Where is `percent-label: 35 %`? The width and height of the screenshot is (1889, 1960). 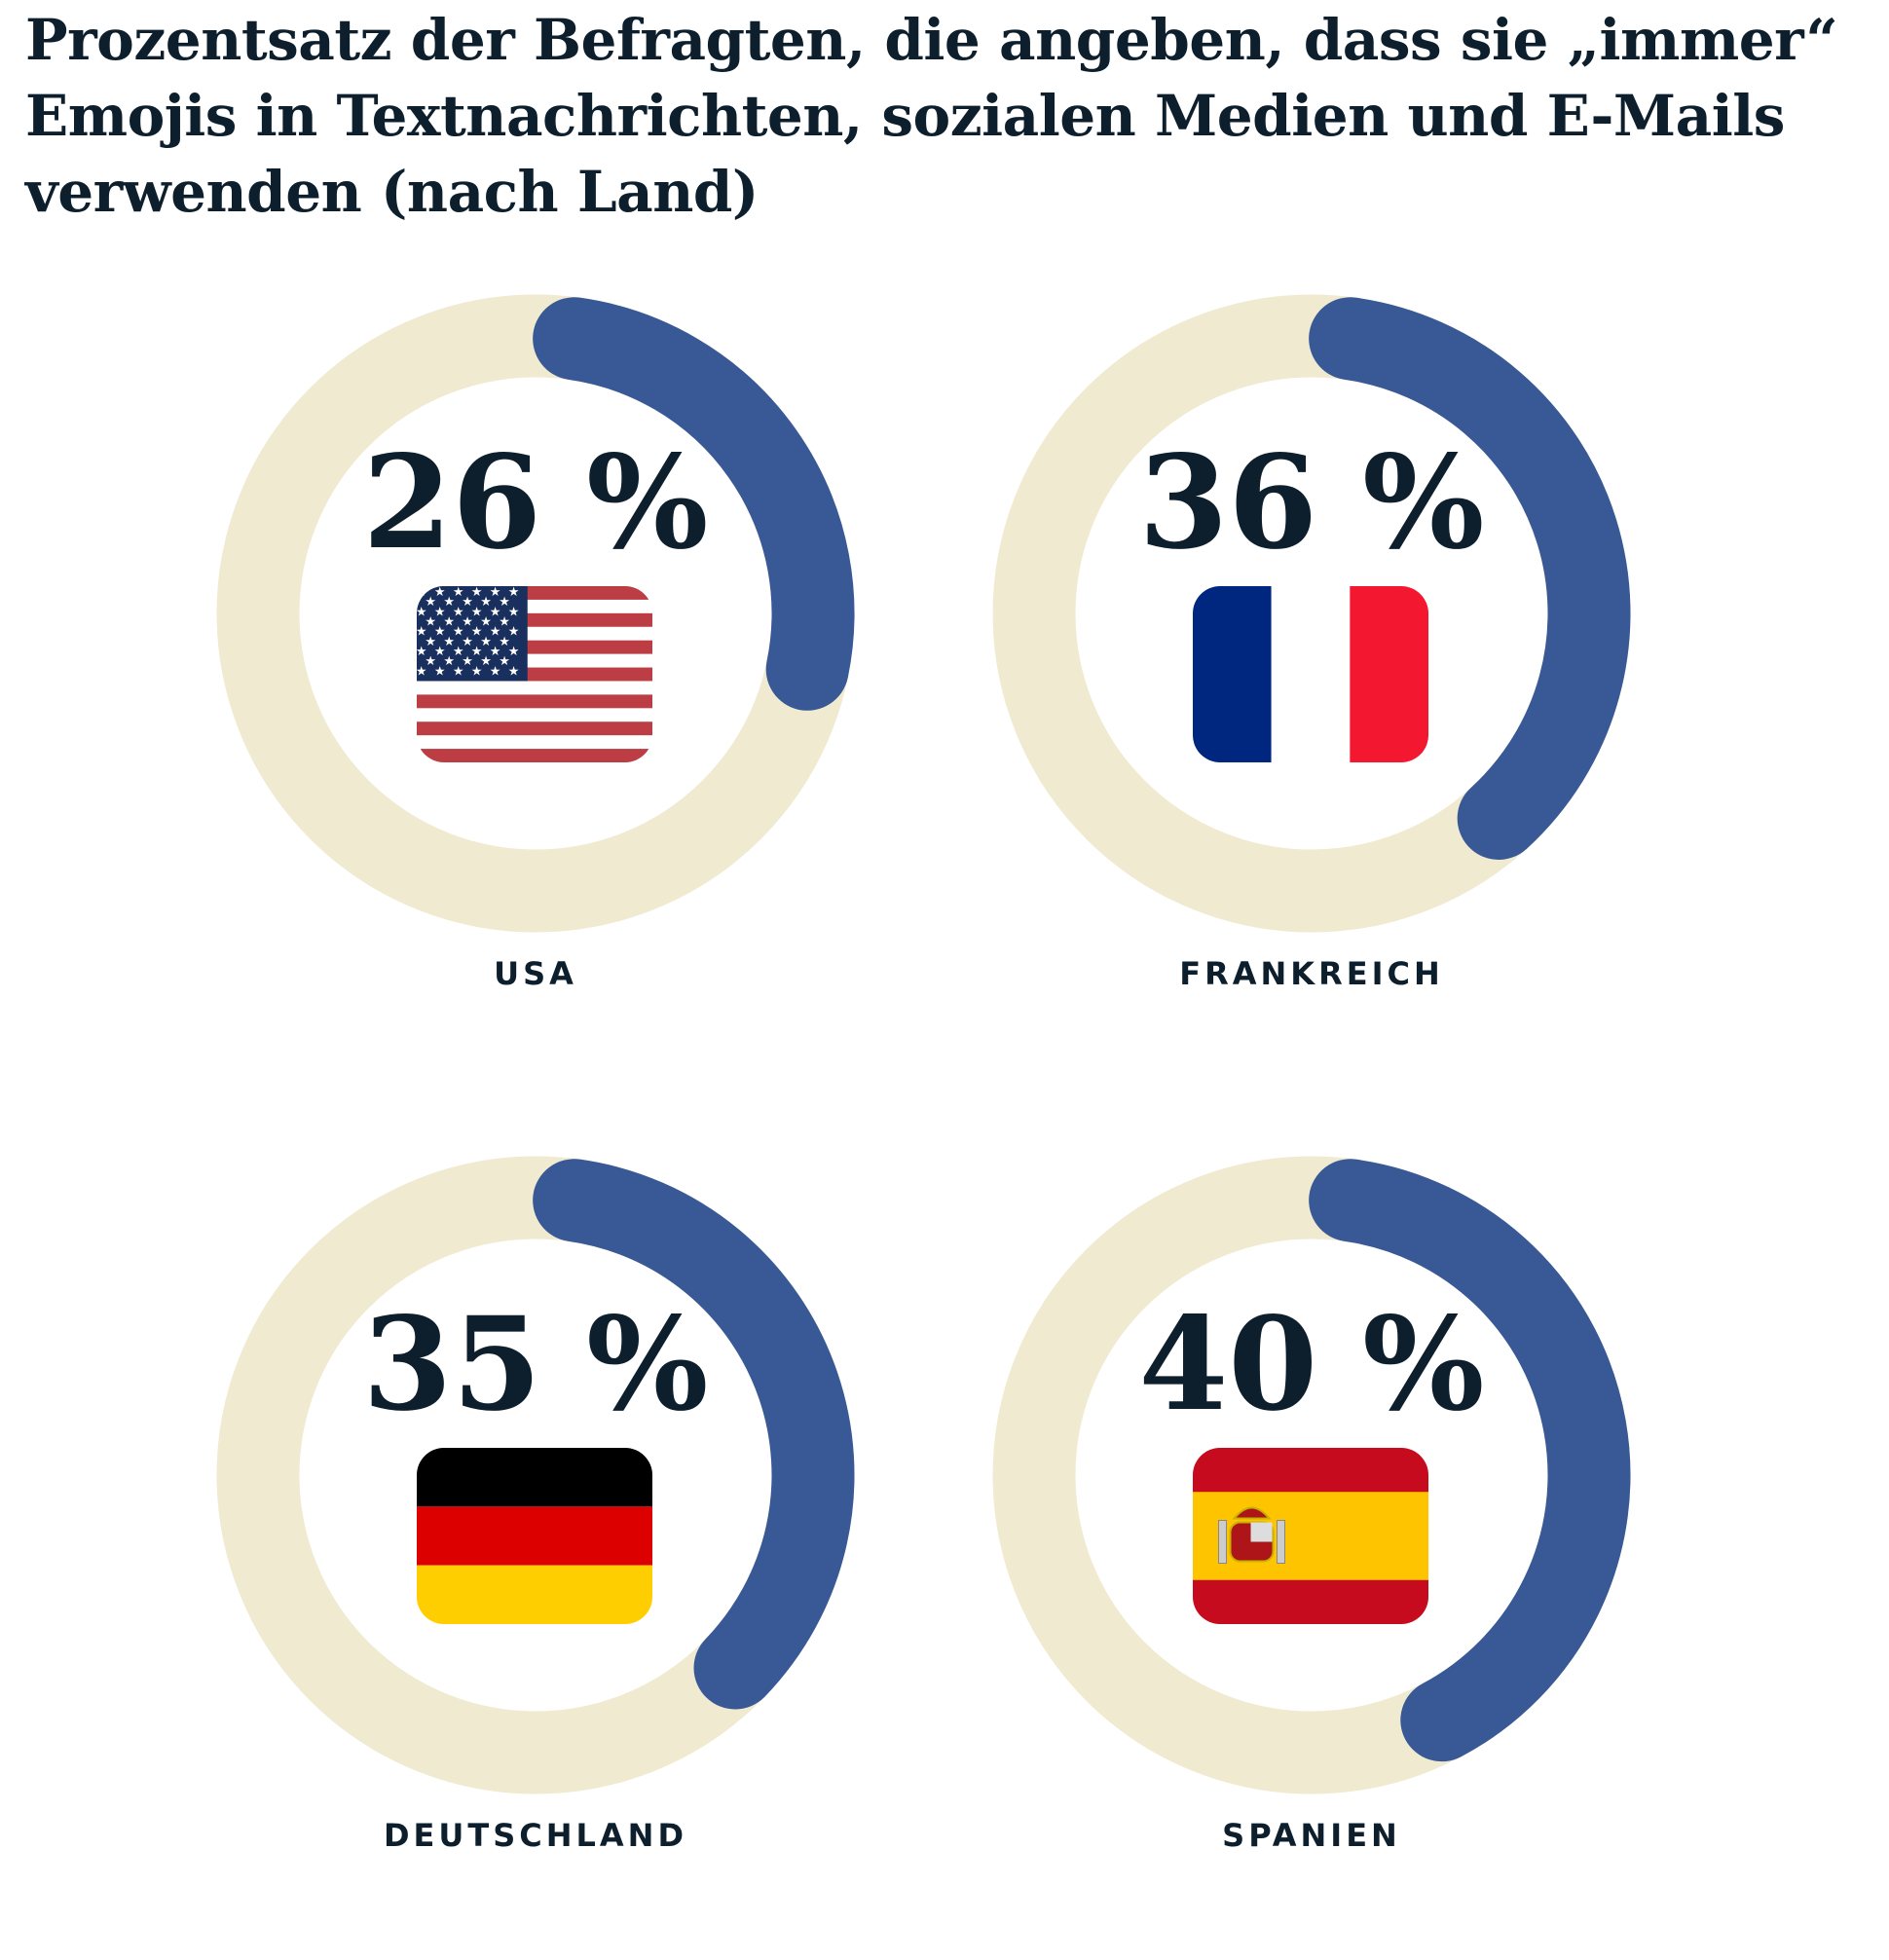 percent-label: 35 % is located at coordinates (535, 1364).